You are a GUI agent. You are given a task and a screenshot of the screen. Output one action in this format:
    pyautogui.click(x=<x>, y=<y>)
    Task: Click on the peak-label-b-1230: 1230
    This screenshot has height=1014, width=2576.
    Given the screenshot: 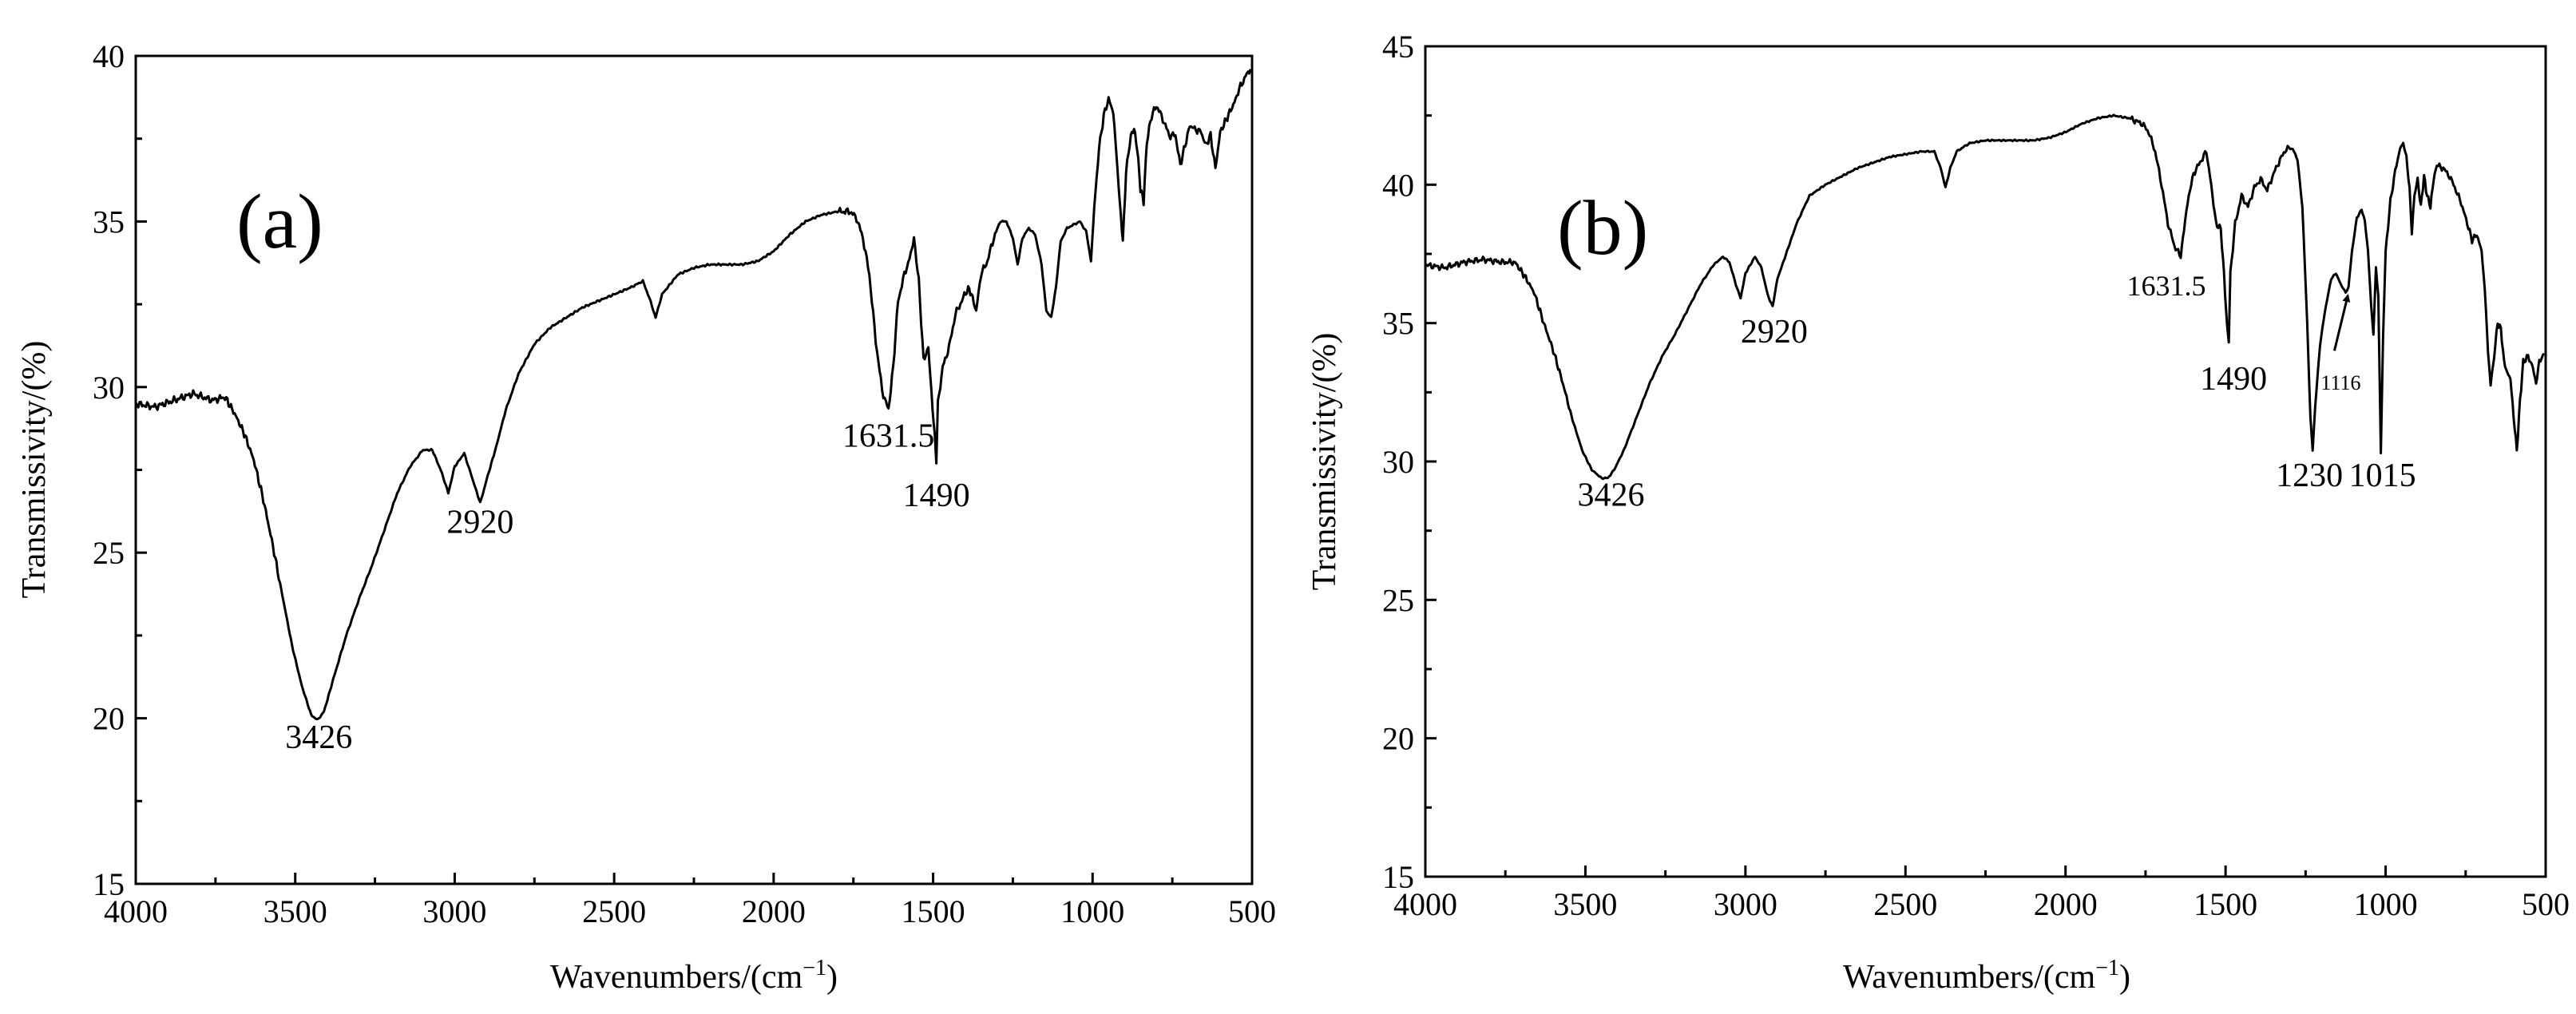 What is the action you would take?
    pyautogui.click(x=2309, y=475)
    